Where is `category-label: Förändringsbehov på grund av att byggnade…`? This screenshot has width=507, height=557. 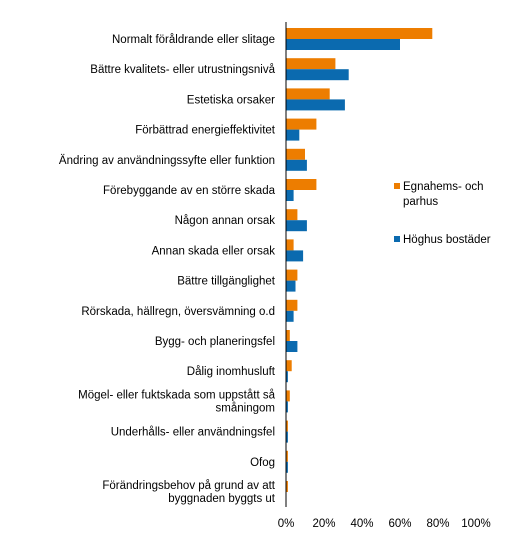 category-label: Förändringsbehov på grund av att byggnade… is located at coordinates (188, 492).